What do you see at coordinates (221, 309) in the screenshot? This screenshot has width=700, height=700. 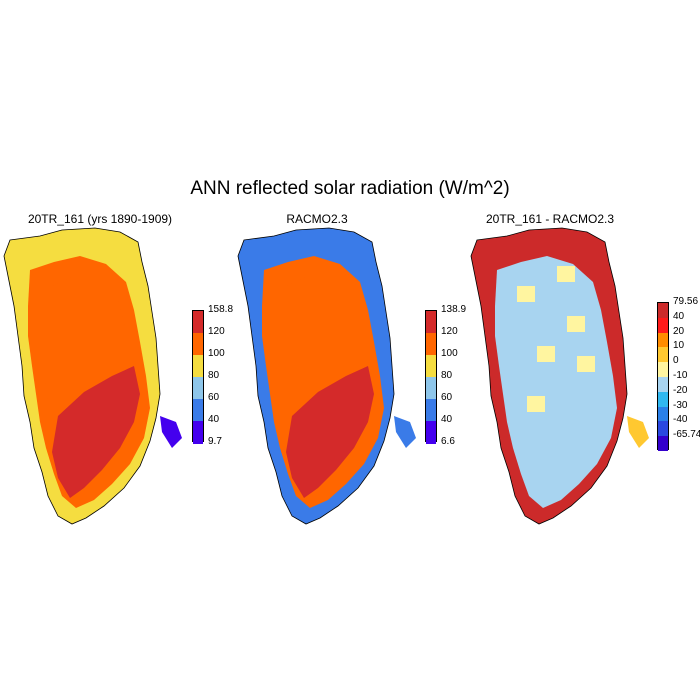 I see `colorbar-label: 158.8` at bounding box center [221, 309].